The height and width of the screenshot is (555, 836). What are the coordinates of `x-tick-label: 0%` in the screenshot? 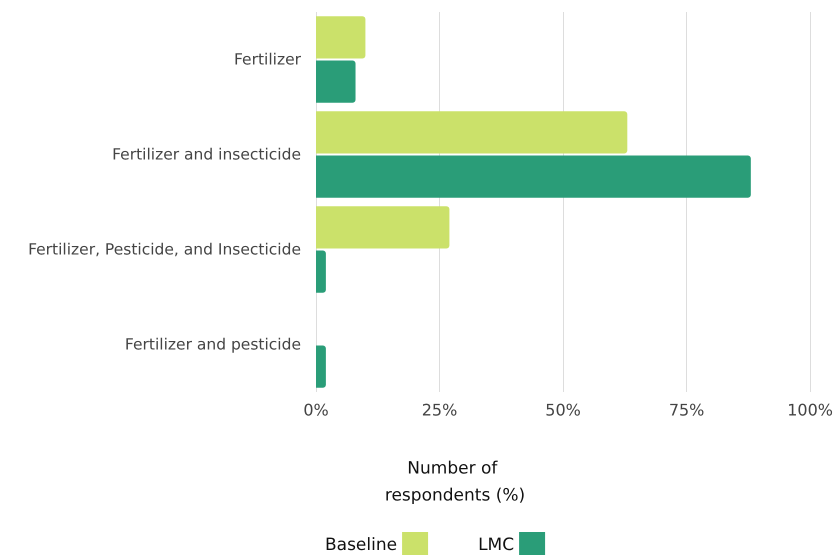 It's located at (316, 410).